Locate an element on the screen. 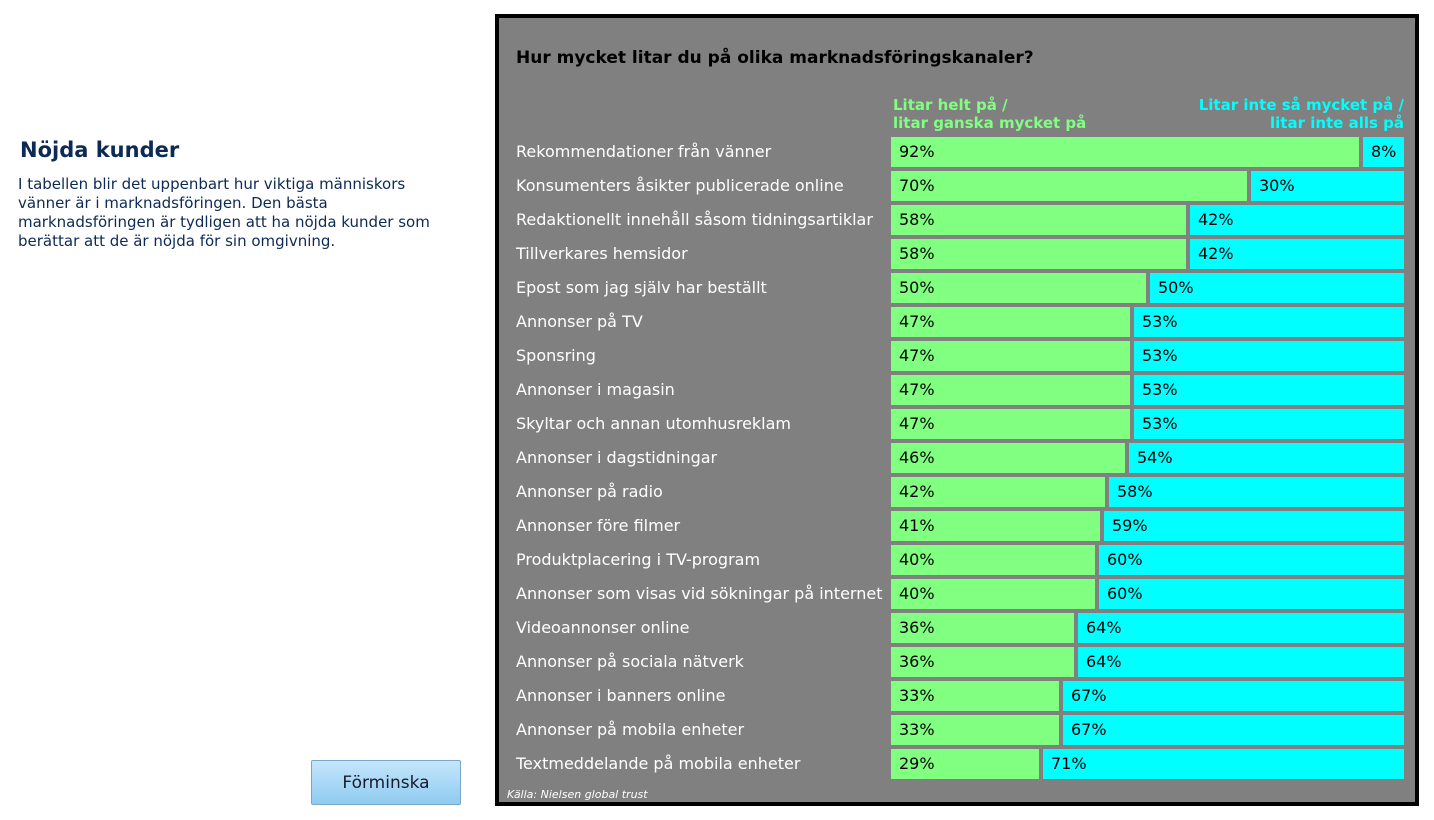 Image resolution: width=1434 pixels, height=820 pixels. category-label: Tillverkares hemsidor is located at coordinates (602, 253).